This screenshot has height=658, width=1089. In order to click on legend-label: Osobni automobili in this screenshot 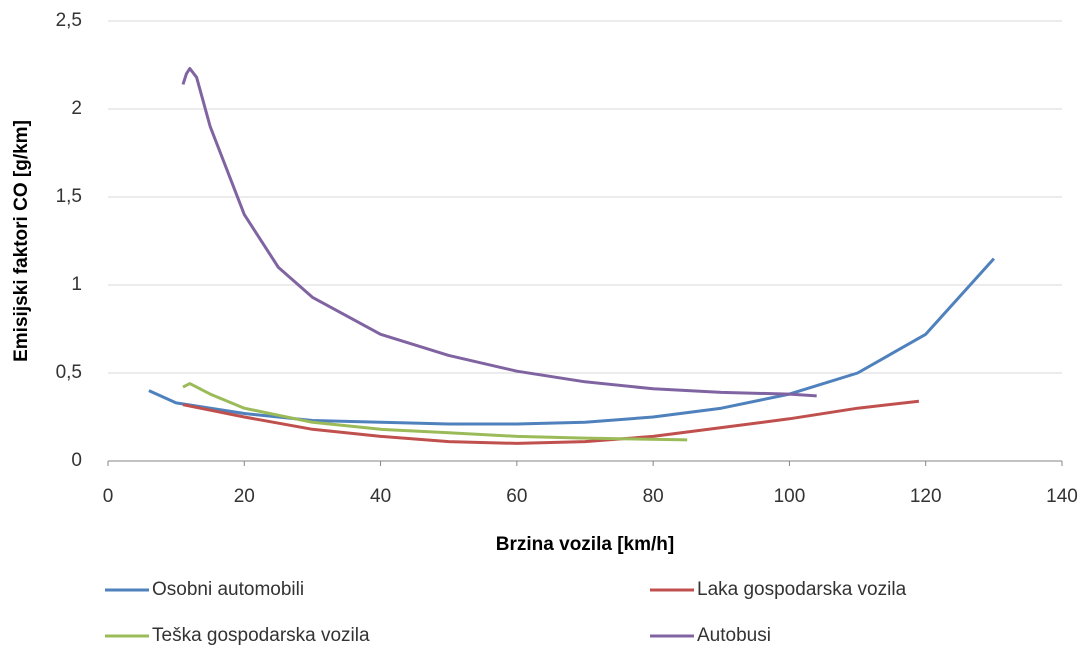, I will do `click(228, 589)`.